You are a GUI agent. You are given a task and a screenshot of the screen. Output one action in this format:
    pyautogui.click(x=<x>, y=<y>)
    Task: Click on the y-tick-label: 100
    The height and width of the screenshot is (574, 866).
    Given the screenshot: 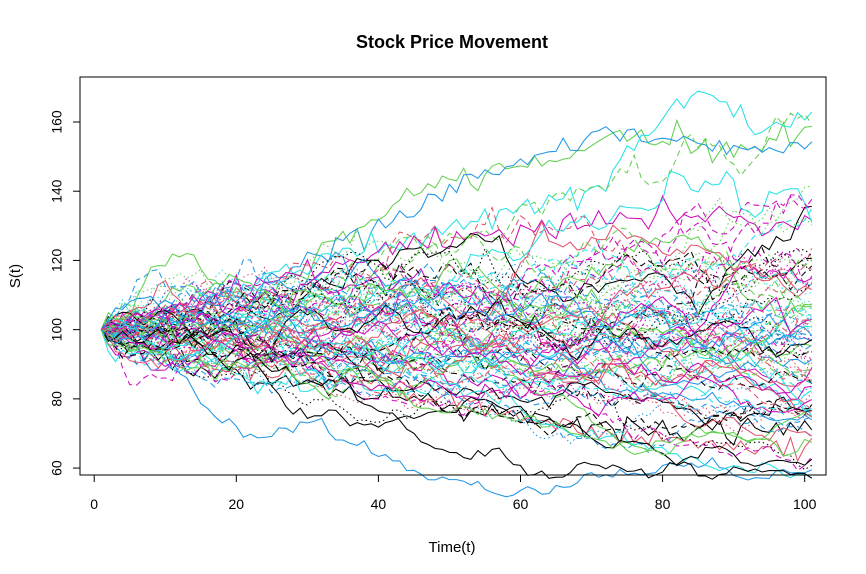 What is the action you would take?
    pyautogui.click(x=57, y=330)
    